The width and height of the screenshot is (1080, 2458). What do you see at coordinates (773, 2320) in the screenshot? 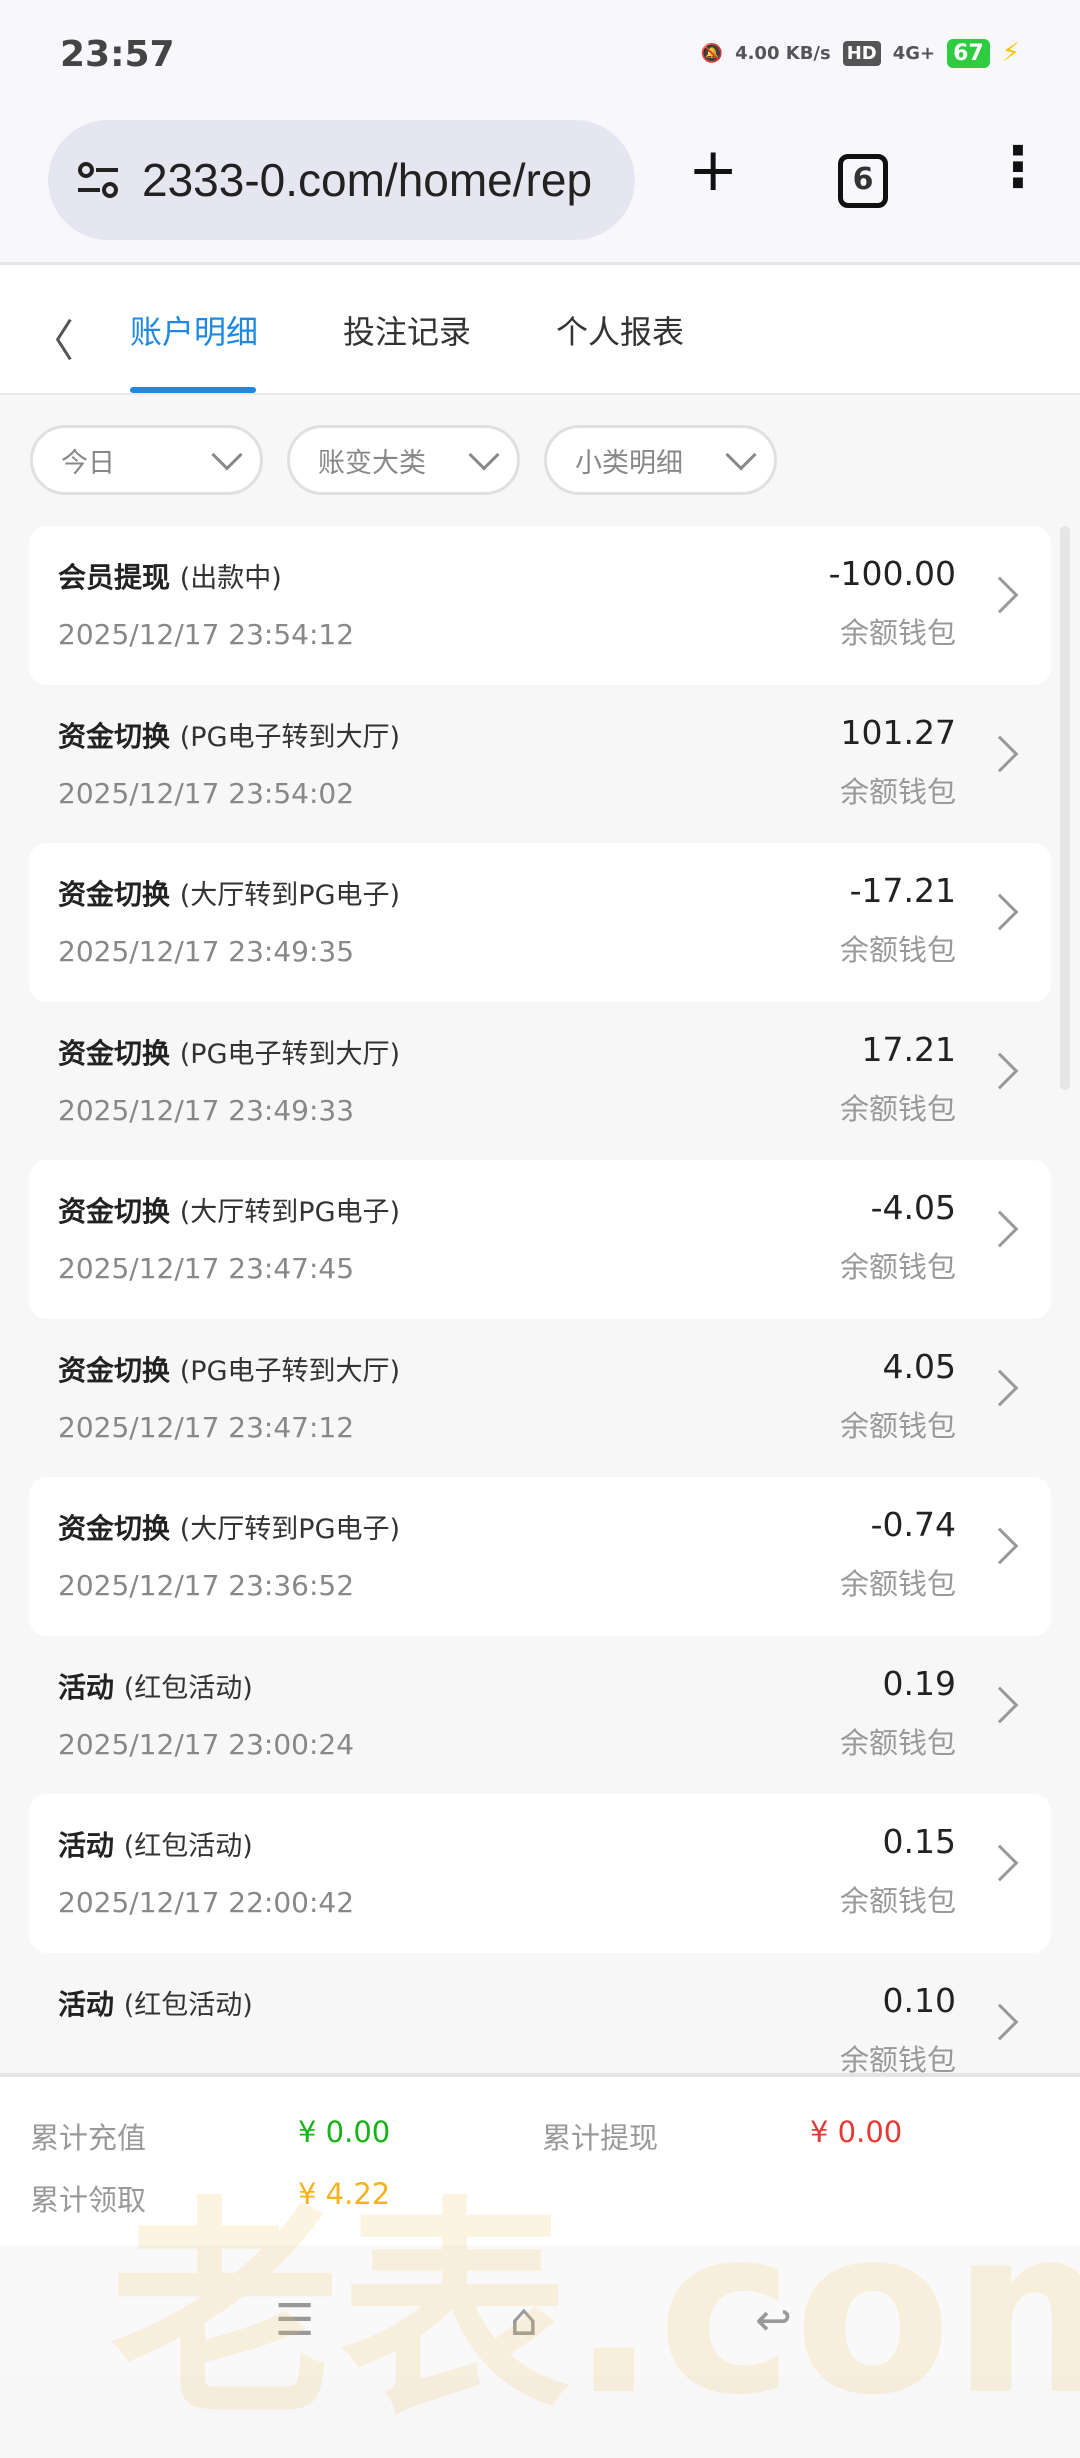
I see `back-icon: ↩` at bounding box center [773, 2320].